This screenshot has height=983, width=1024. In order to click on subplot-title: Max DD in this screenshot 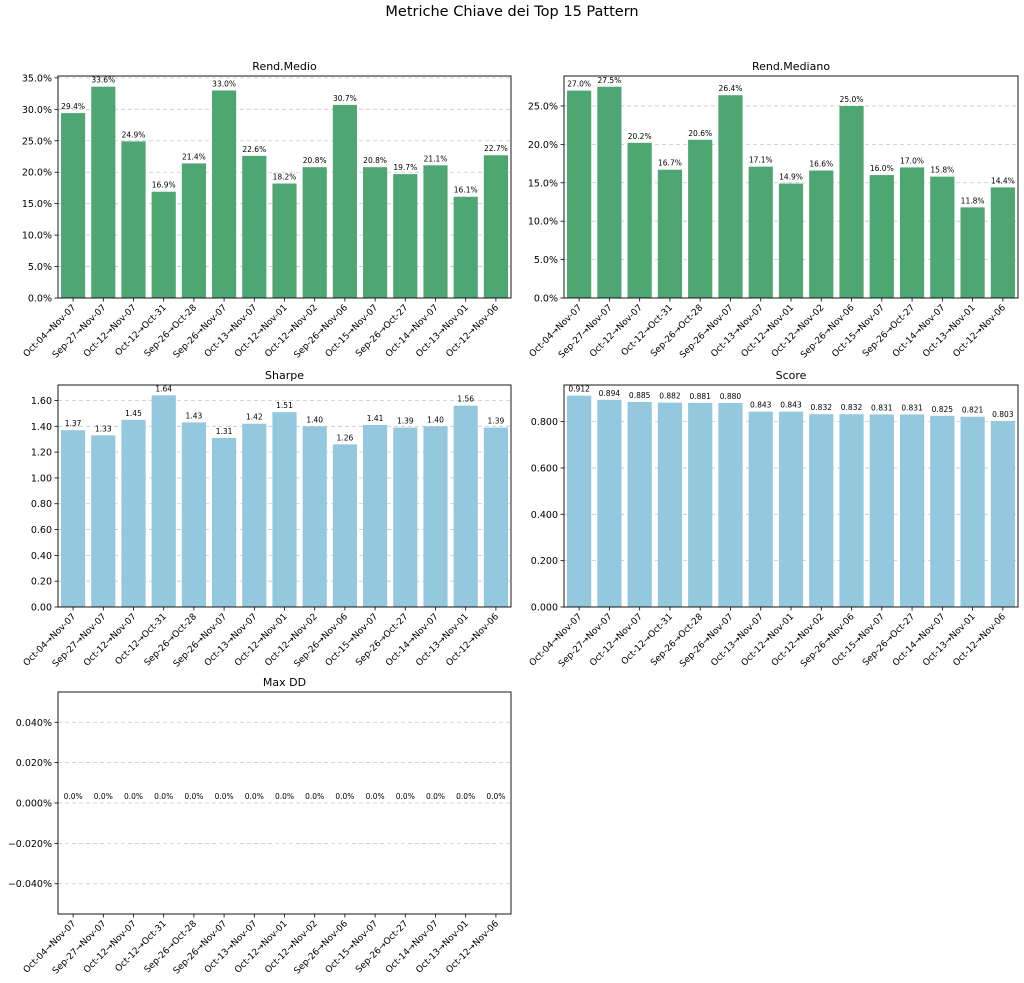, I will do `click(284, 682)`.